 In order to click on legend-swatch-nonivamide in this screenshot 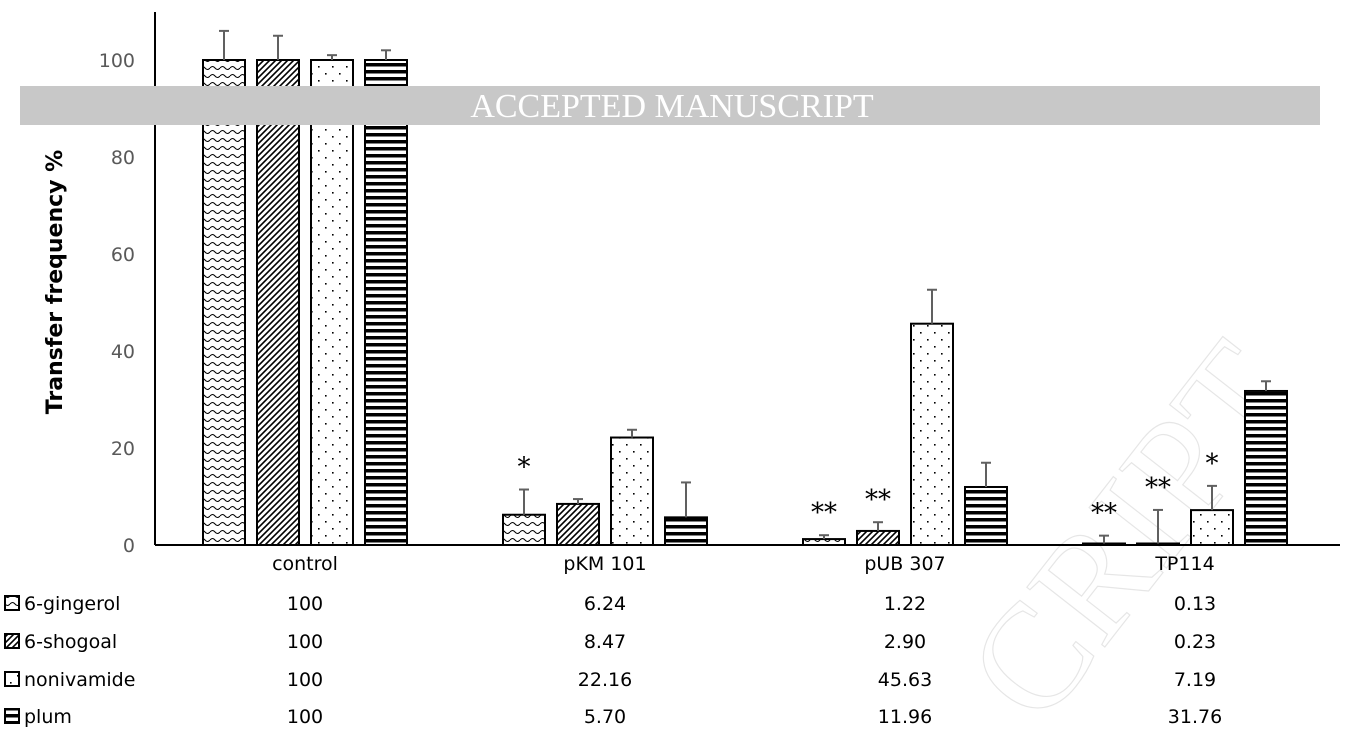, I will do `click(12, 679)`.